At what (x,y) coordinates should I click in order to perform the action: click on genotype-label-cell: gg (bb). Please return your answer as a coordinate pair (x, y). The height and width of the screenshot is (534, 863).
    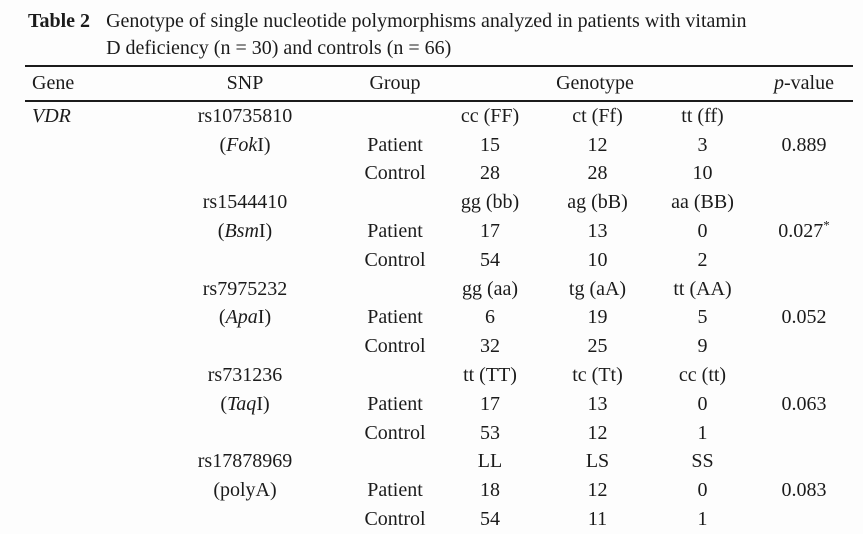
    Looking at the image, I should click on (490, 202).